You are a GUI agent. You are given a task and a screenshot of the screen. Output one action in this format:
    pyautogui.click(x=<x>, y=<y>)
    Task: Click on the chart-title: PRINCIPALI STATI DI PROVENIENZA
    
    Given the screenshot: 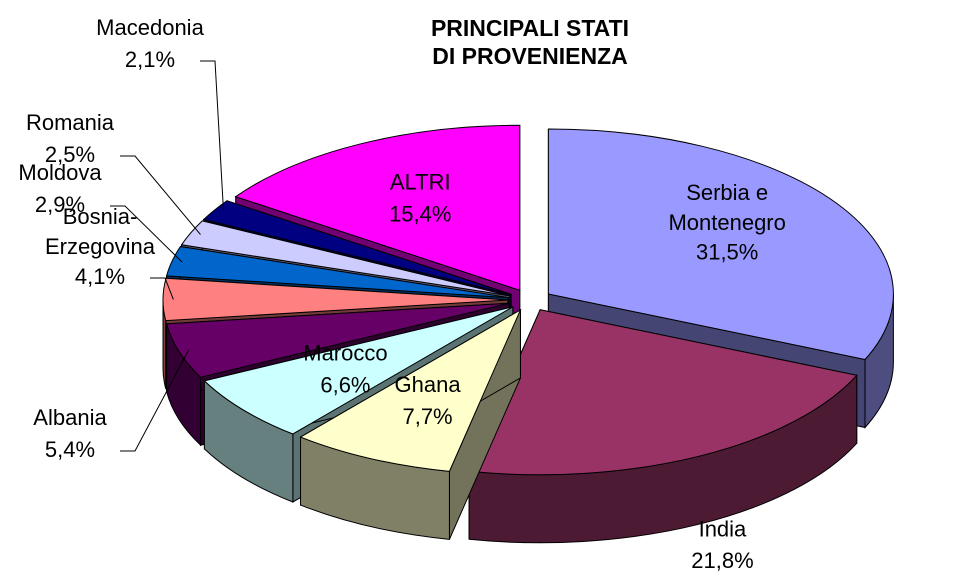 What is the action you would take?
    pyautogui.click(x=530, y=42)
    